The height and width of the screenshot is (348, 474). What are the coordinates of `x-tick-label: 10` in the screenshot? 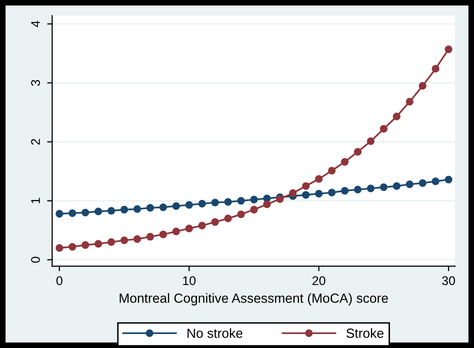 It's located at (189, 281).